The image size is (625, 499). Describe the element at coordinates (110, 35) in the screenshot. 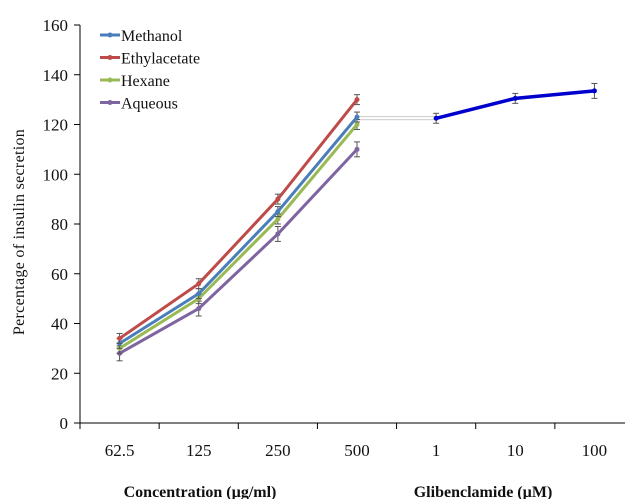

I see `legend-marker-methanol` at that location.